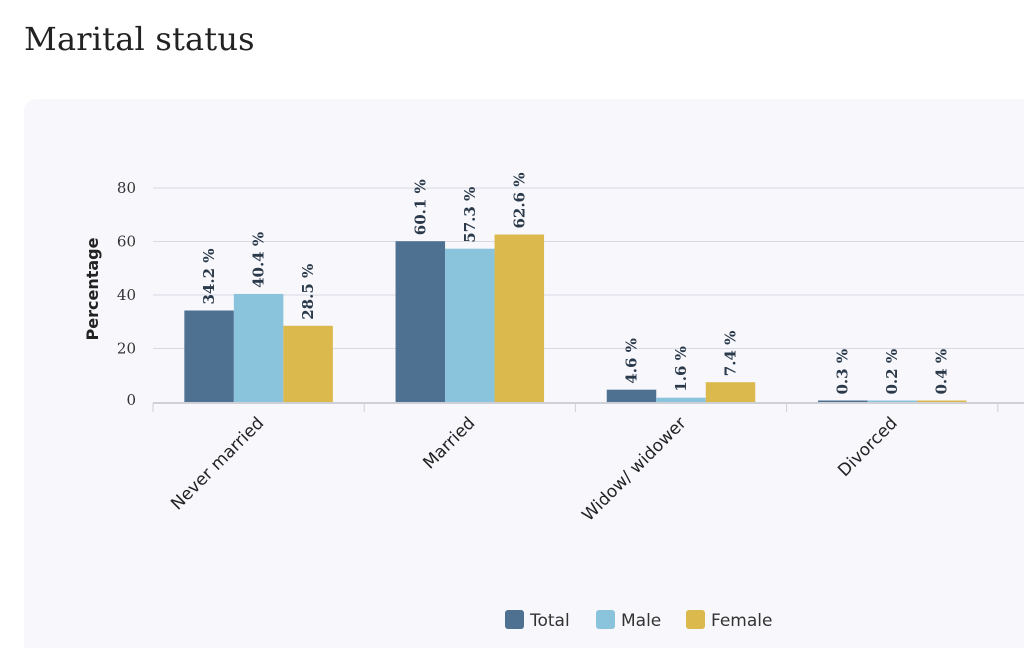 The width and height of the screenshot is (1024, 648). What do you see at coordinates (139, 39) in the screenshot?
I see `page-title: Marital status` at bounding box center [139, 39].